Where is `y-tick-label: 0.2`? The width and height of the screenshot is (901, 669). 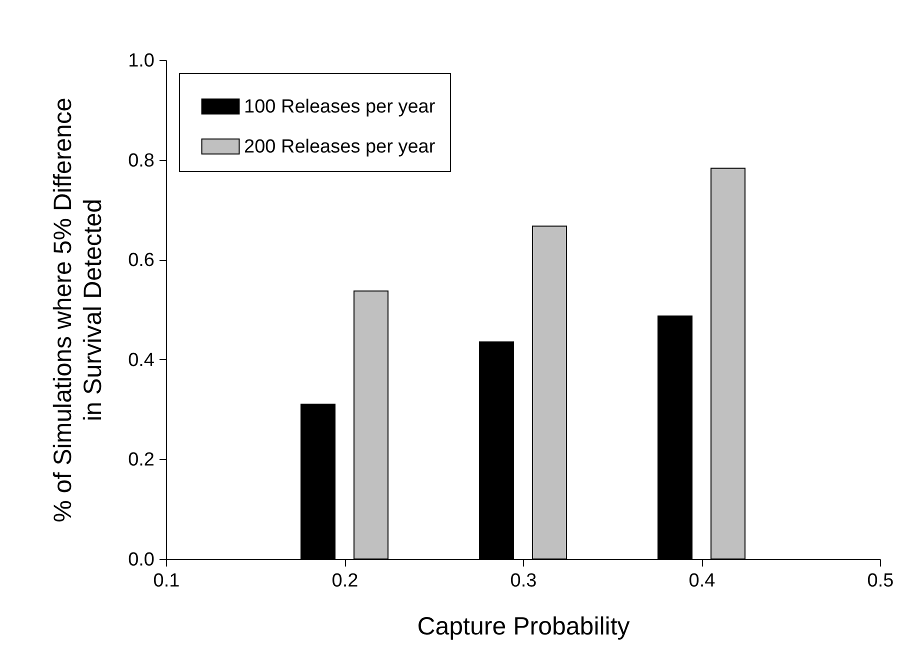 y-tick-label: 0.2 is located at coordinates (141, 460).